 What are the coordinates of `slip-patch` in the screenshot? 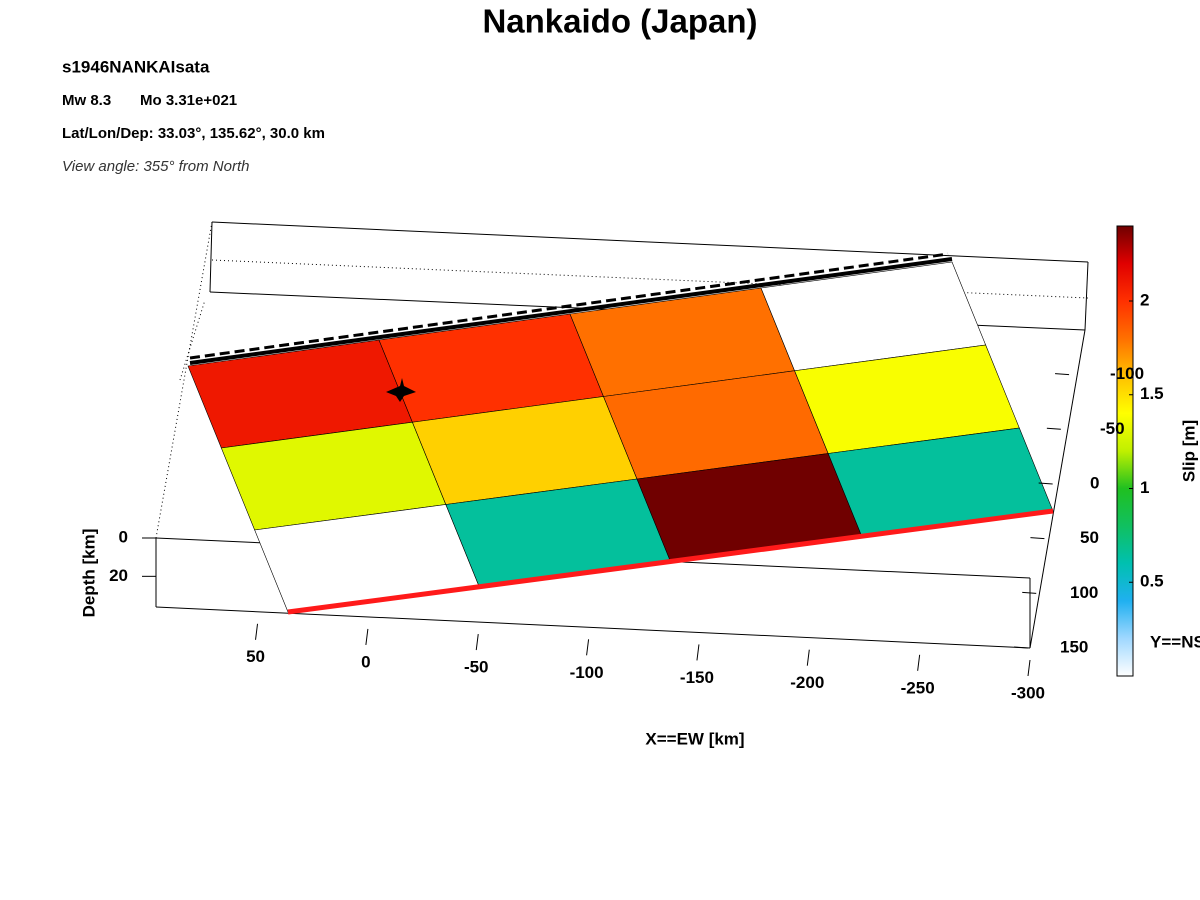 It's located at (940, 482).